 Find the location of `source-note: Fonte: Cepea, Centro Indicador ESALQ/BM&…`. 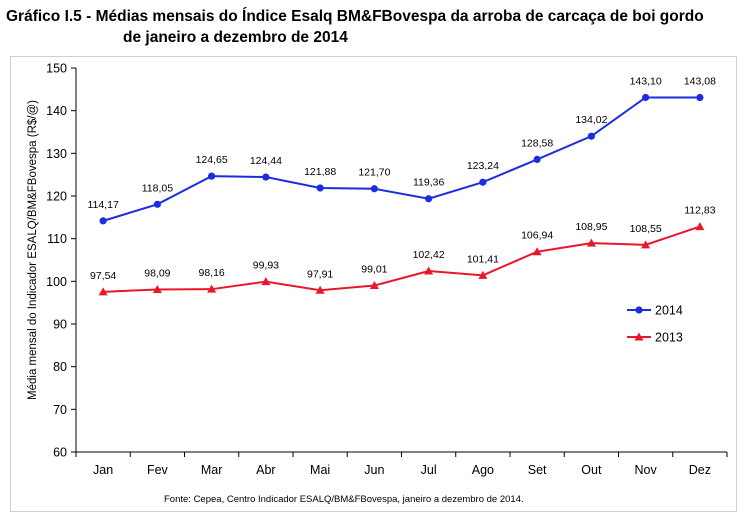

source-note: Fonte: Cepea, Centro Indicador ESALQ/BM&… is located at coordinates (344, 499).